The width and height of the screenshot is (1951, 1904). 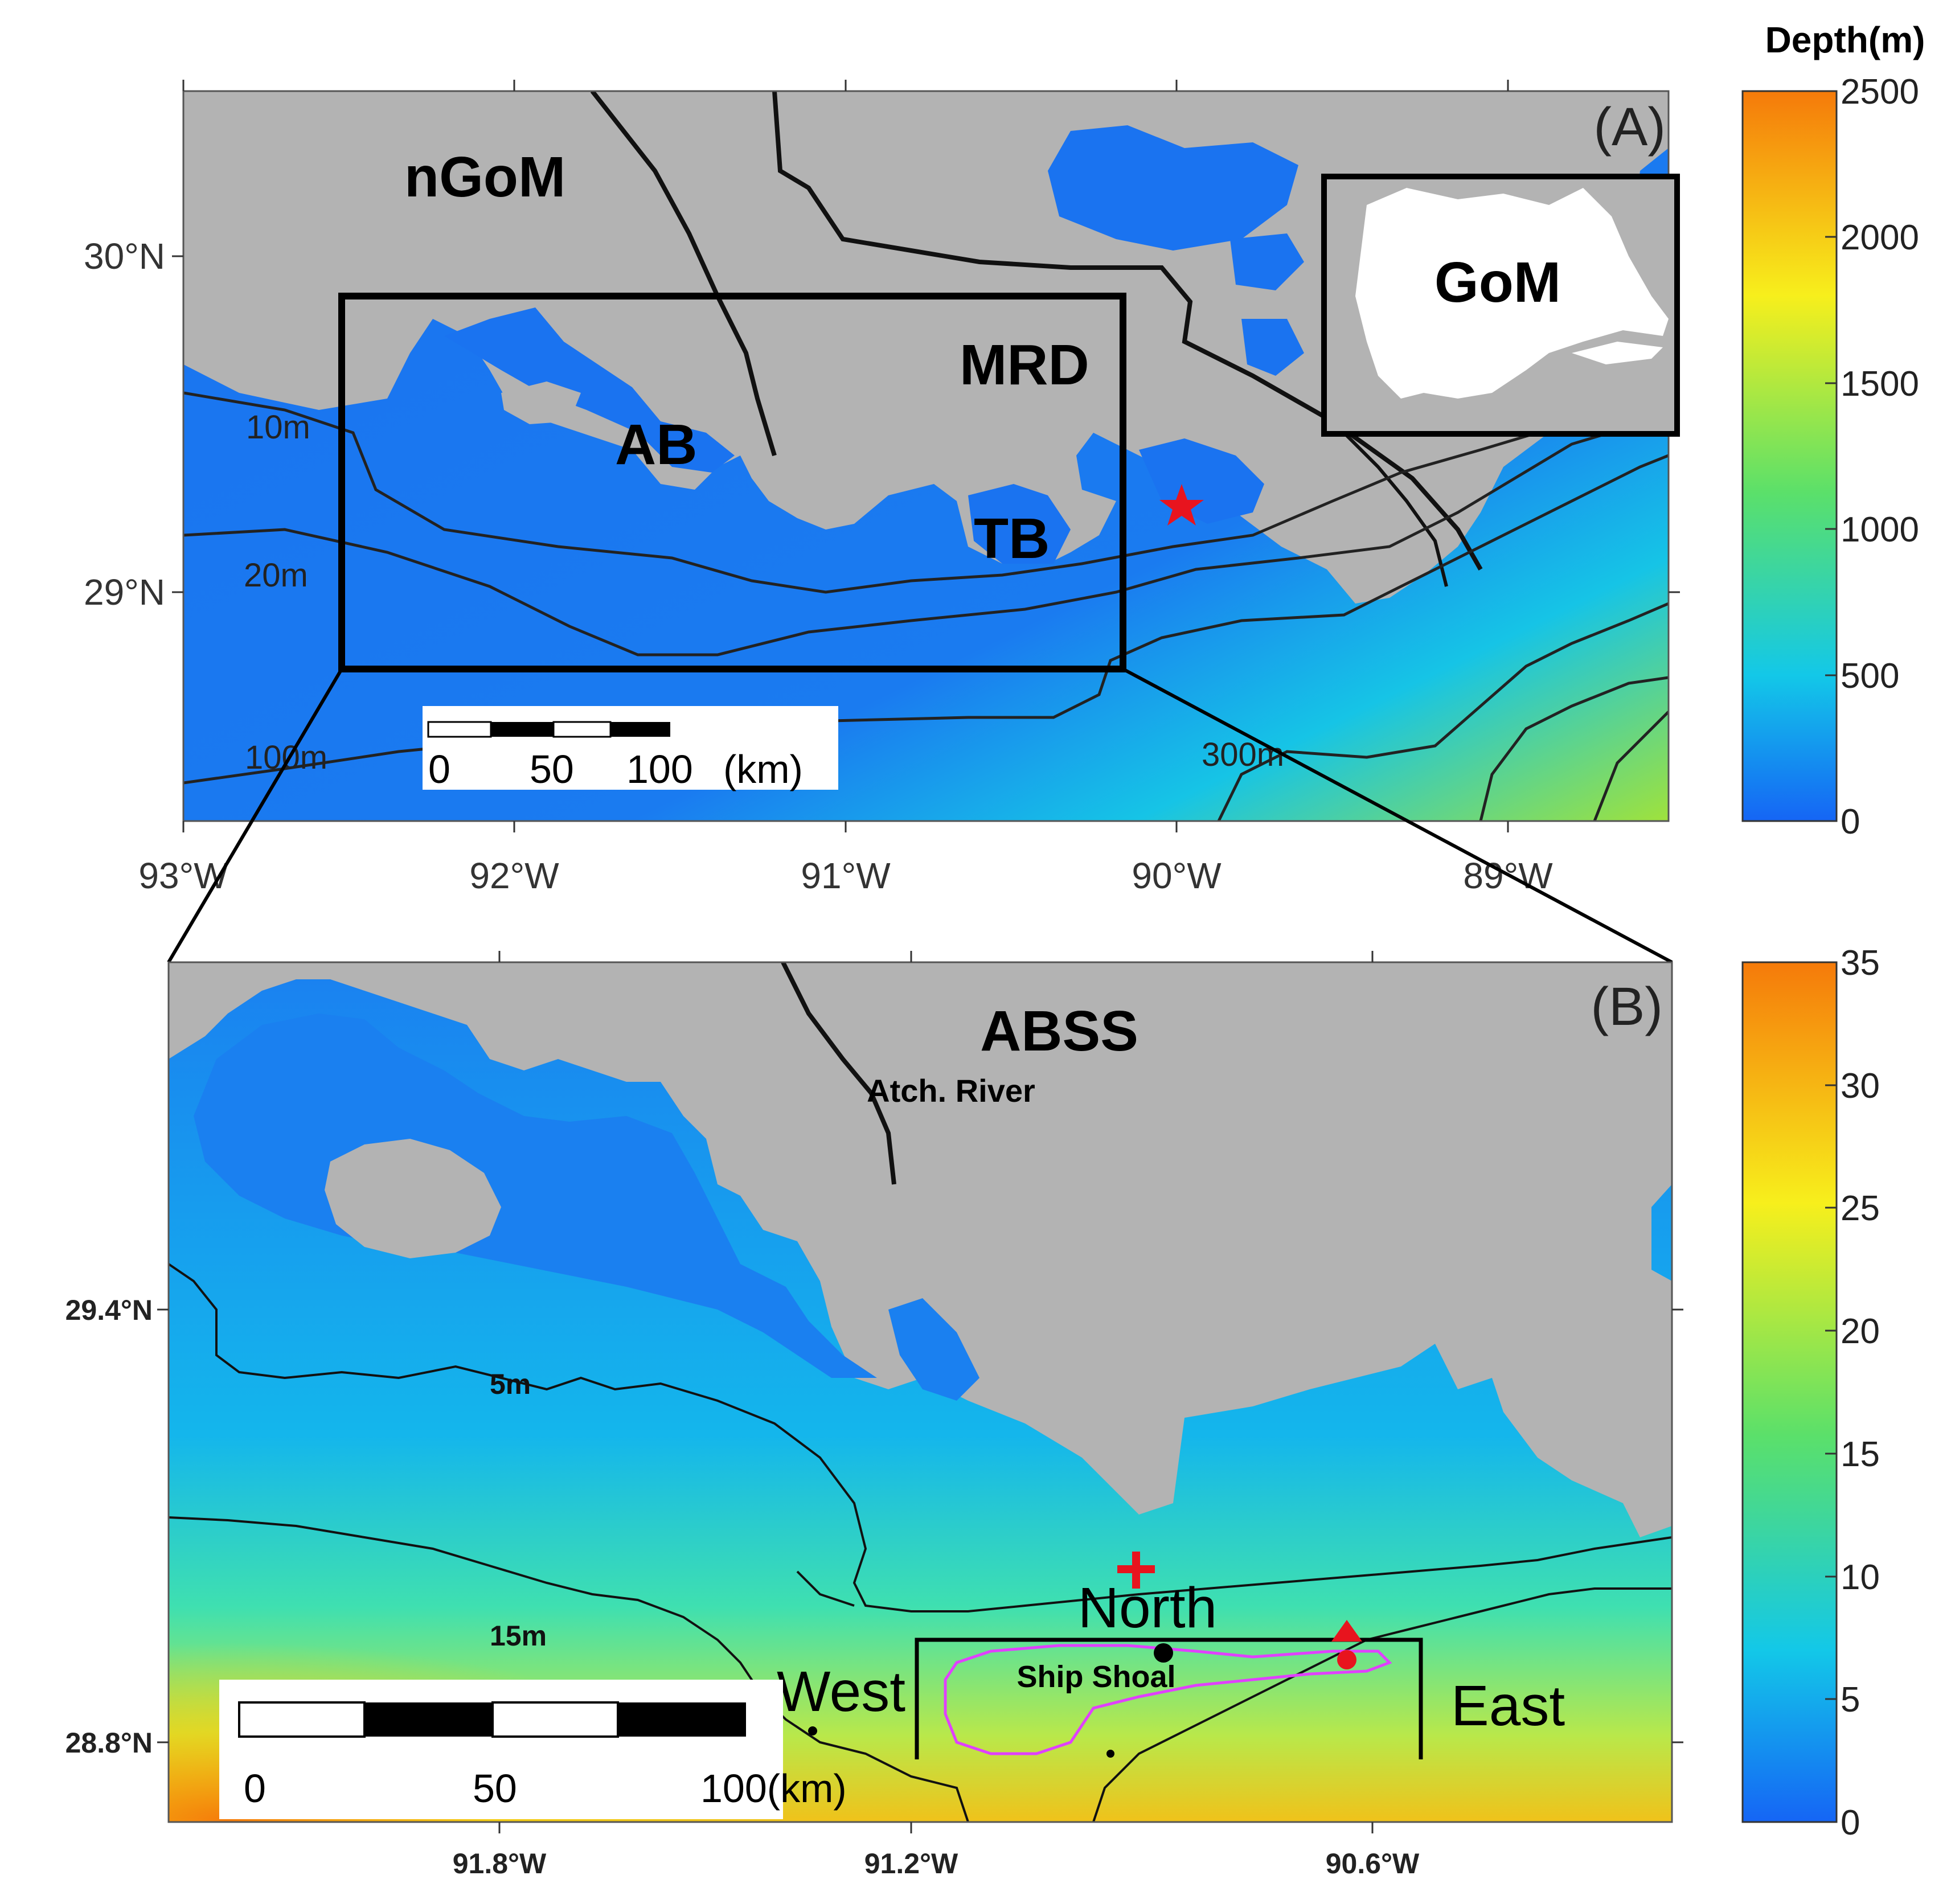 I want to click on zoom-connector-left, so click(x=255, y=815).